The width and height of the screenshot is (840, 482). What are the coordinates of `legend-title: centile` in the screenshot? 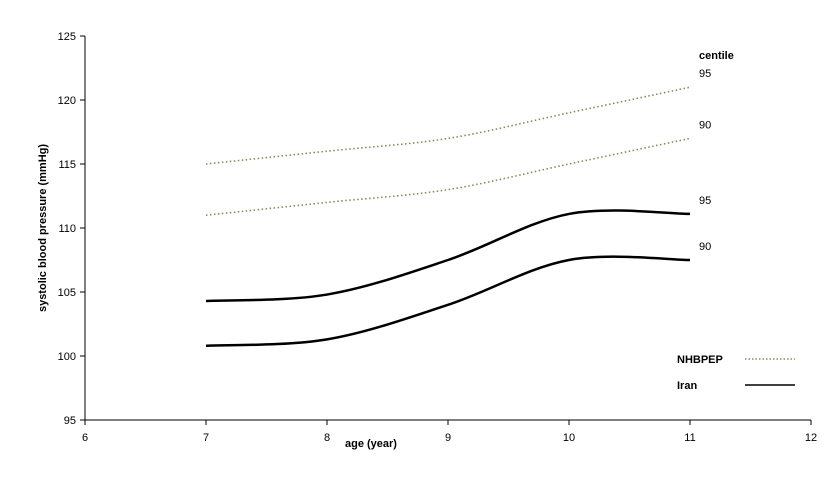 It's located at (716, 56).